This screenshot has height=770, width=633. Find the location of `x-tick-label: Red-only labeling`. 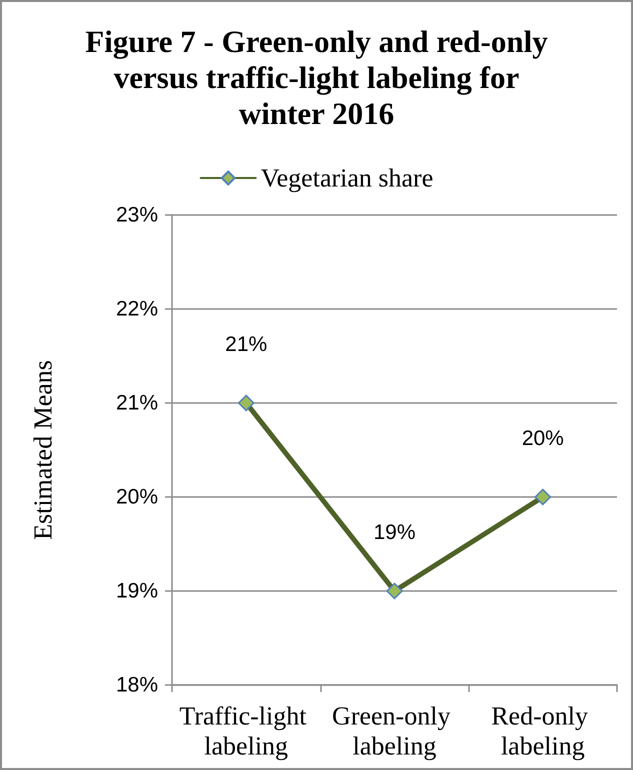

x-tick-label: Red-only labeling is located at coordinates (542, 731).